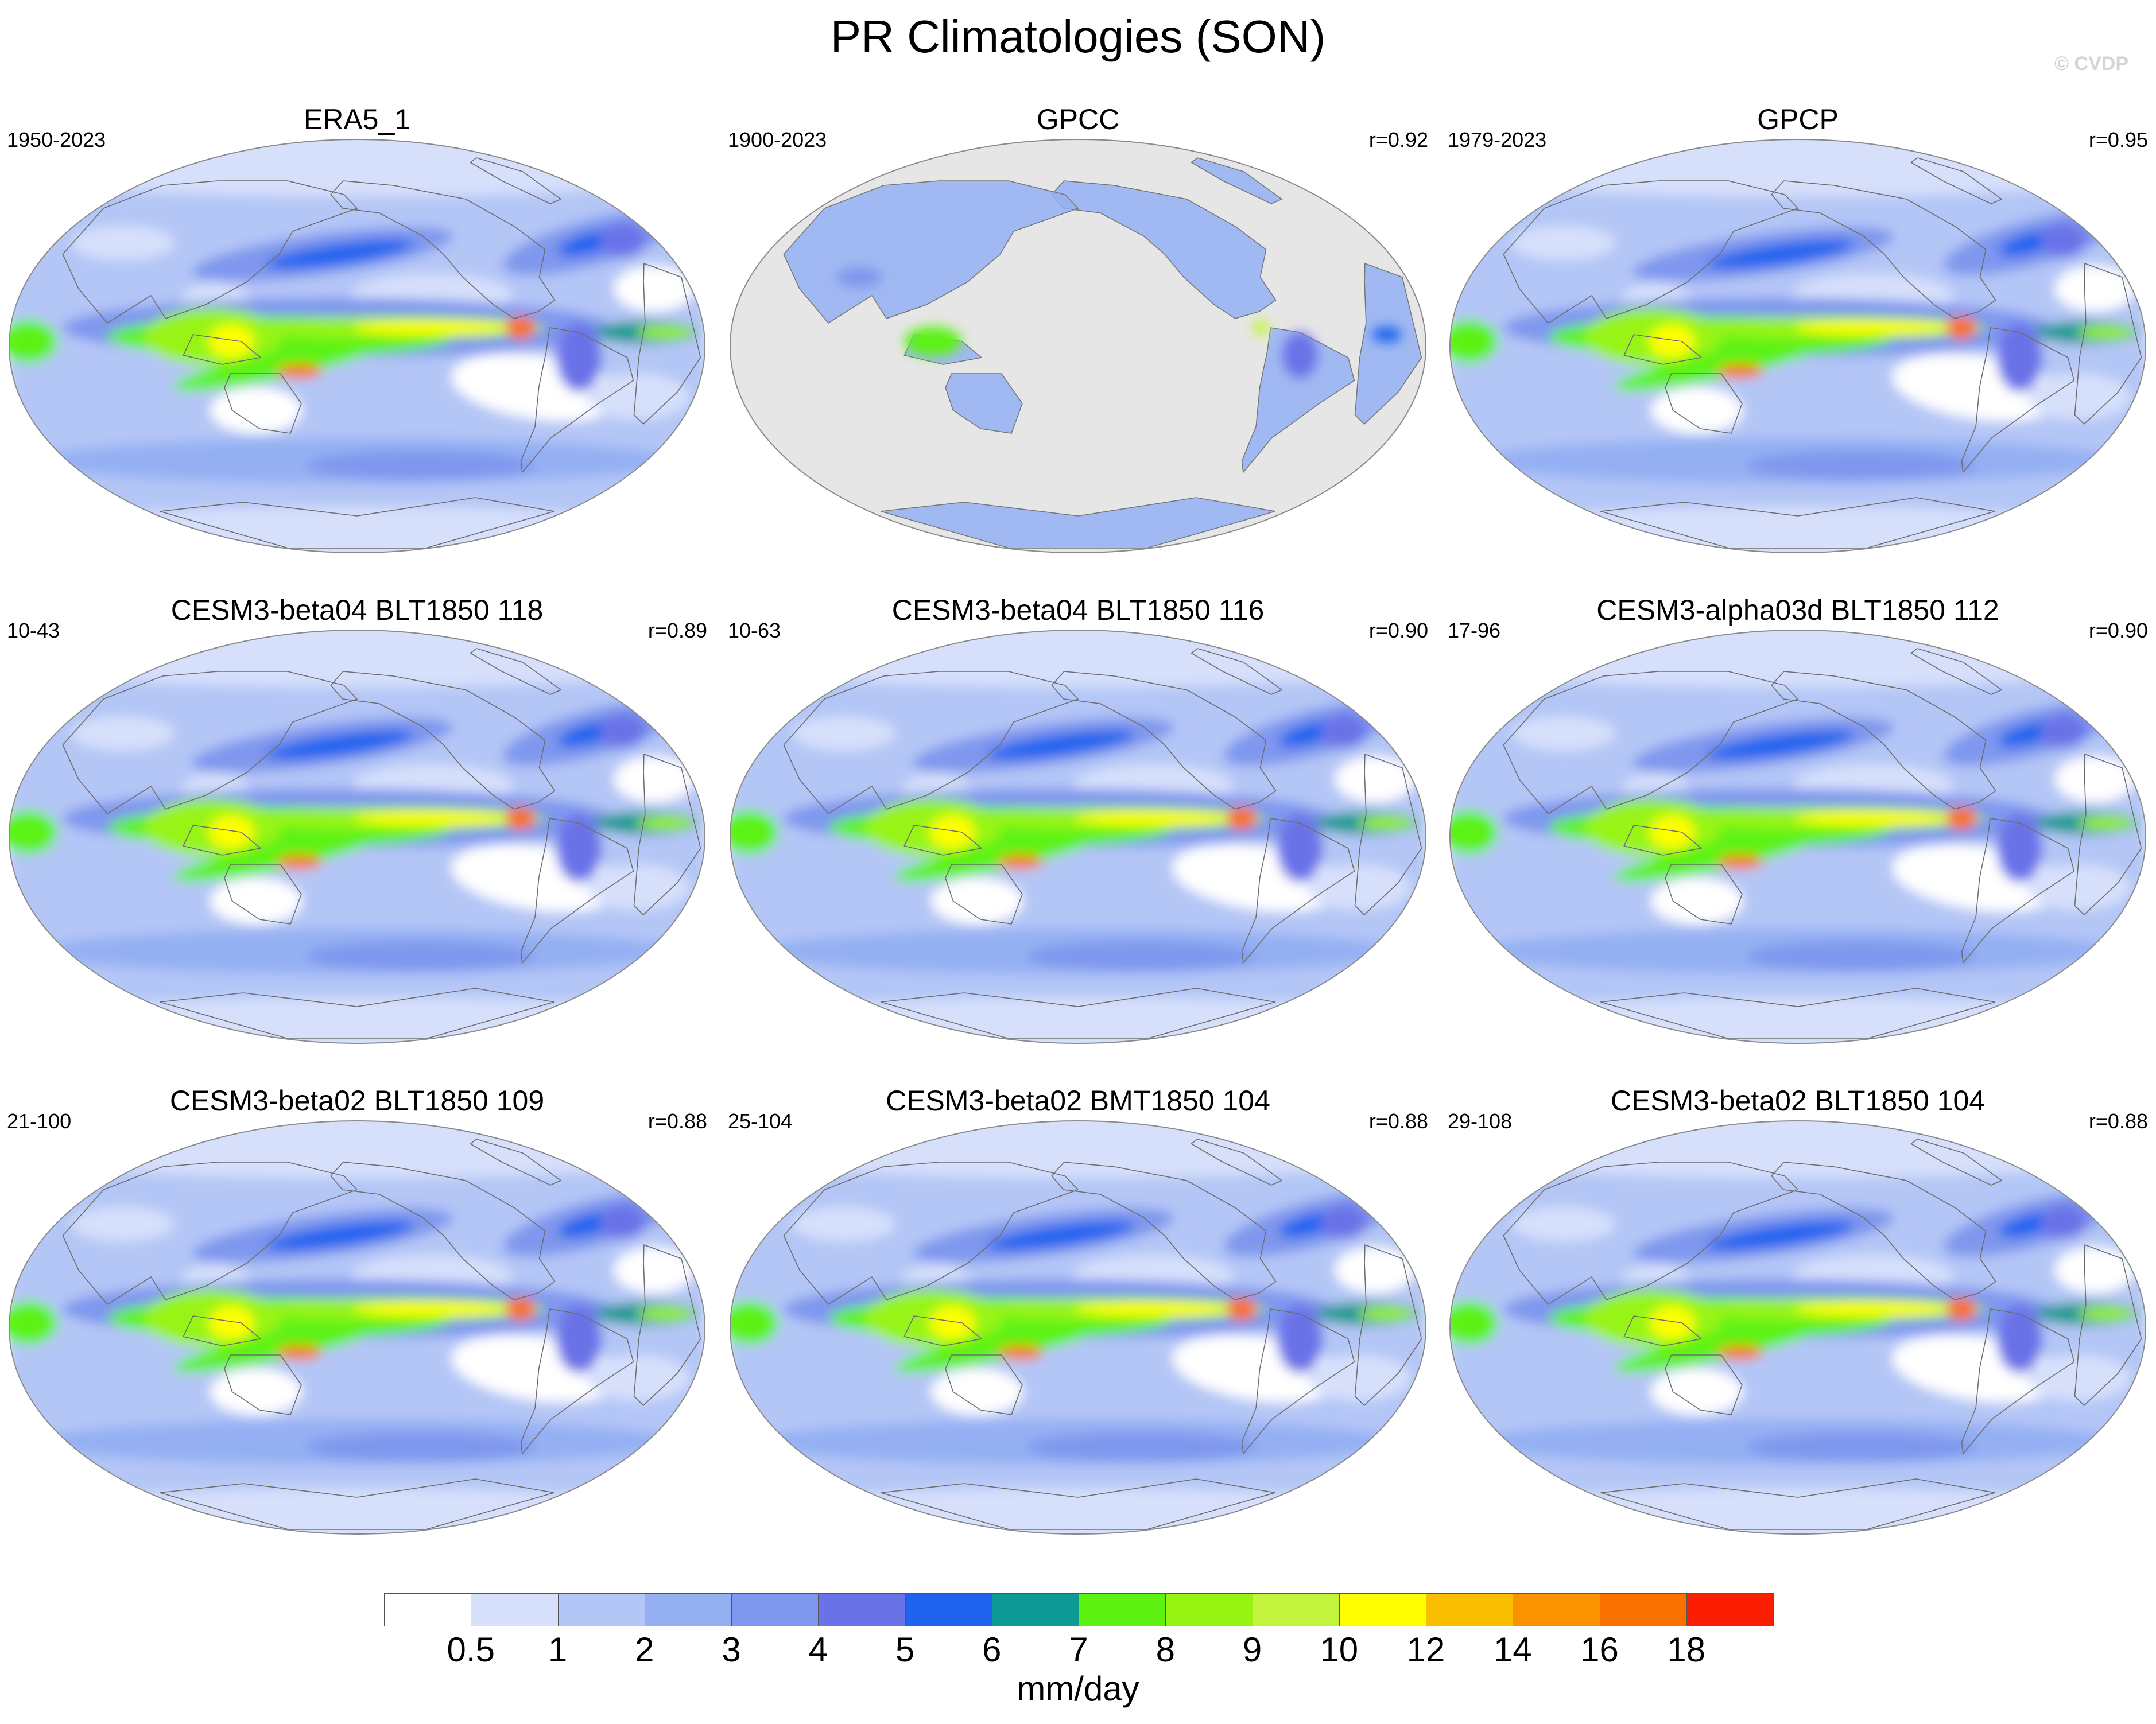 The width and height of the screenshot is (2156, 1724). I want to click on colorbar-units: mm/day, so click(1078, 1688).